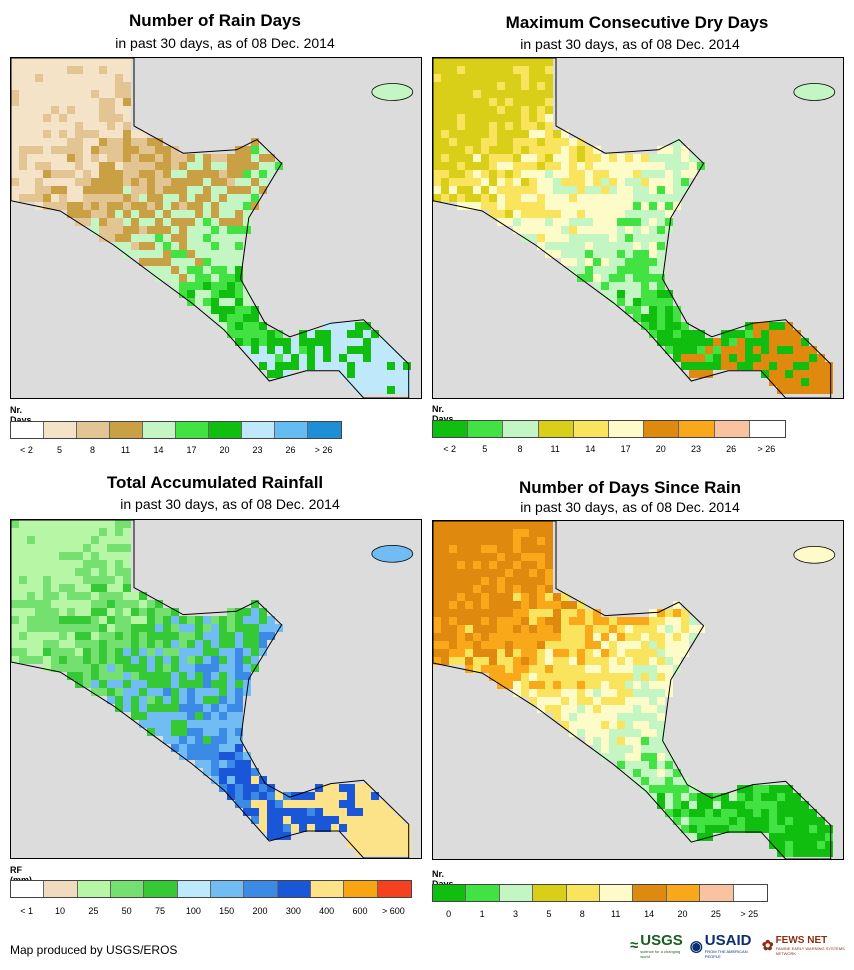  Describe the element at coordinates (590, 449) in the screenshot. I see `legend-tick: 14` at that location.